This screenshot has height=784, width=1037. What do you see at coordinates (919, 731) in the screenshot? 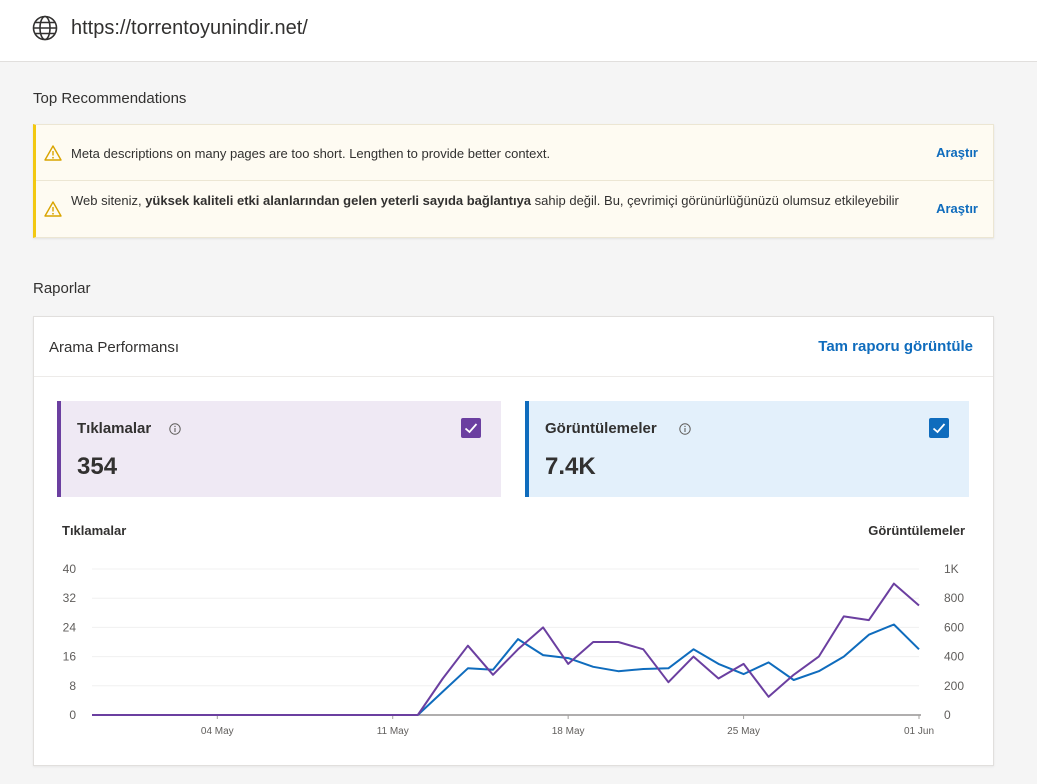
I see `x-tick-label: 01 Jun` at bounding box center [919, 731].